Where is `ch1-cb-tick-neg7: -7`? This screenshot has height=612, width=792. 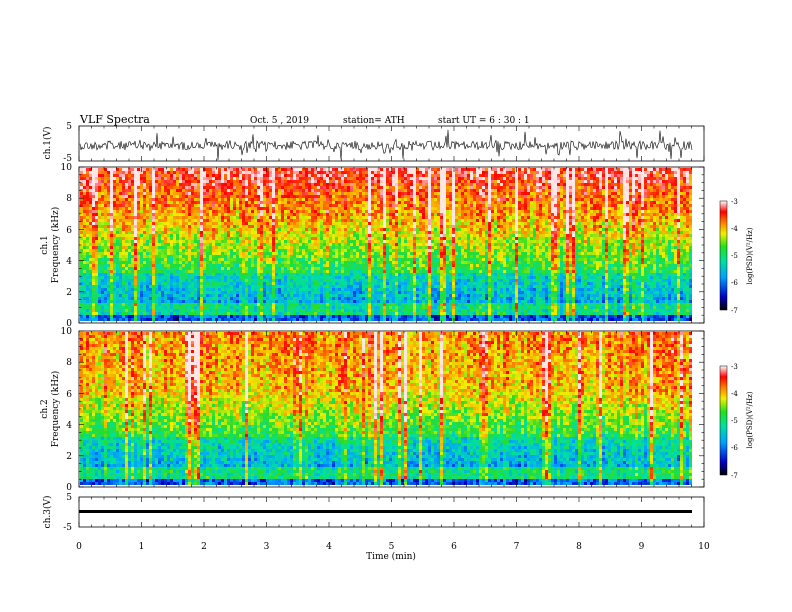 ch1-cb-tick-neg7: -7 is located at coordinates (734, 311).